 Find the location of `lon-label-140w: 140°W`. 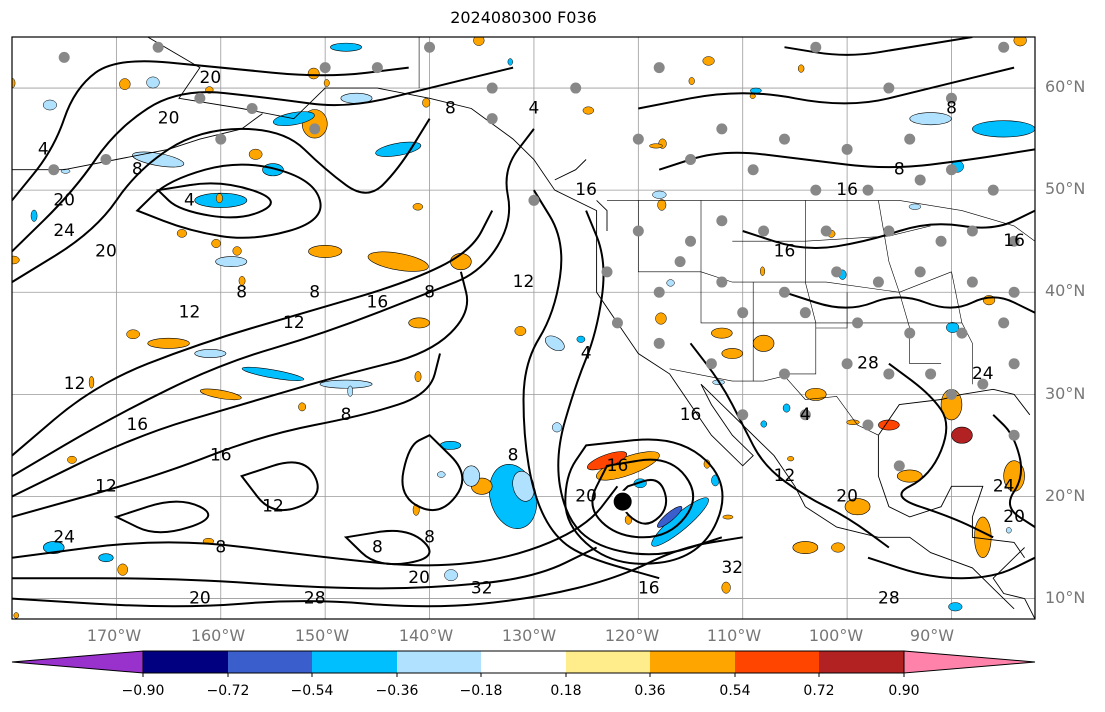

lon-label-140w: 140°W is located at coordinates (426, 635).